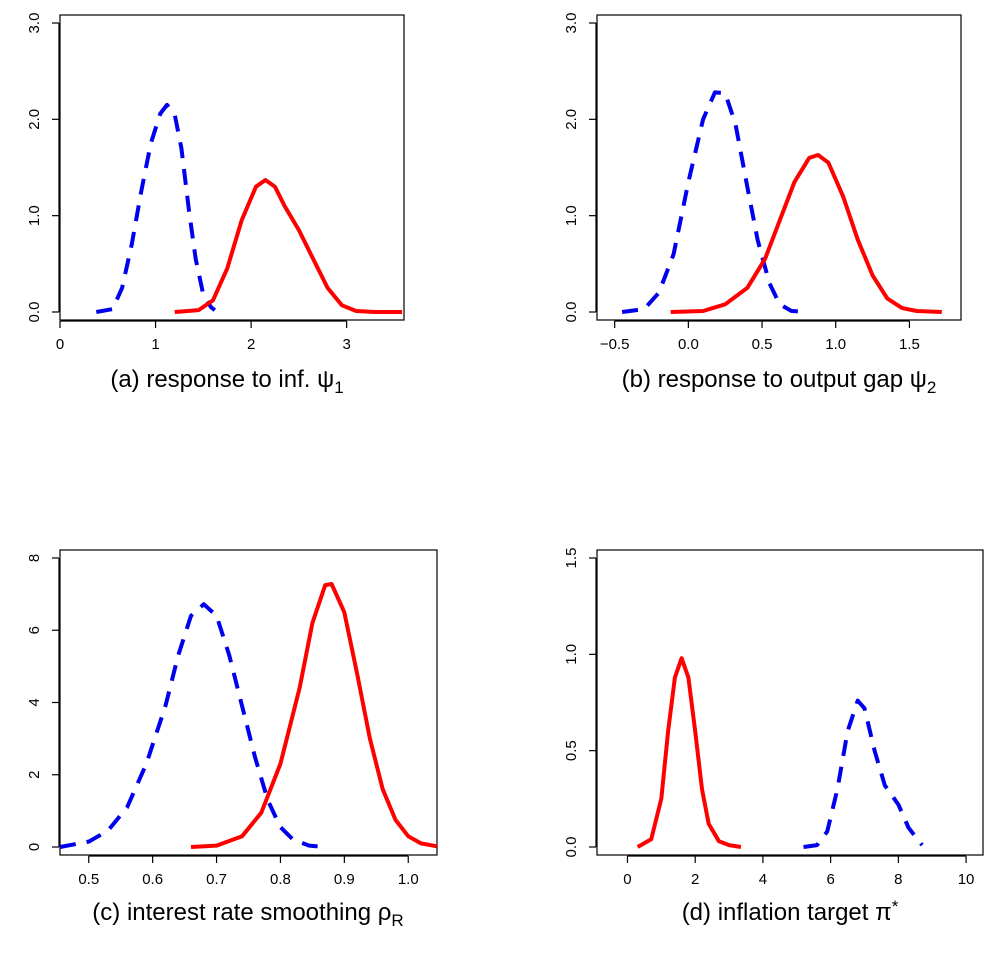 The image size is (998, 961). Describe the element at coordinates (571, 558) in the screenshot. I see `y-tick-label: 1.5` at that location.